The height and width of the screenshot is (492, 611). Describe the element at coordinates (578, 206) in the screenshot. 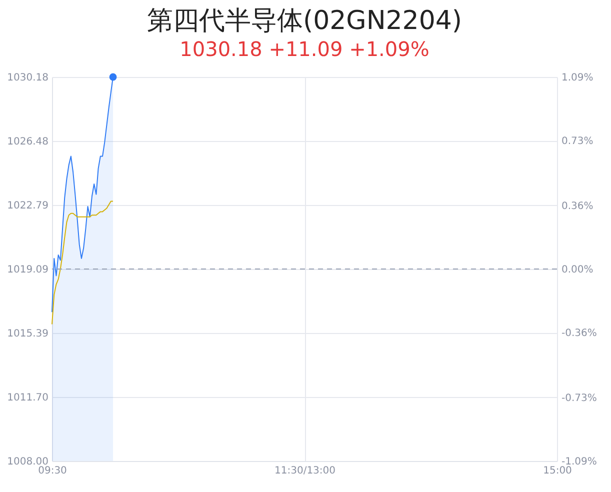

I see `y2-tick-label: 0.36%` at that location.